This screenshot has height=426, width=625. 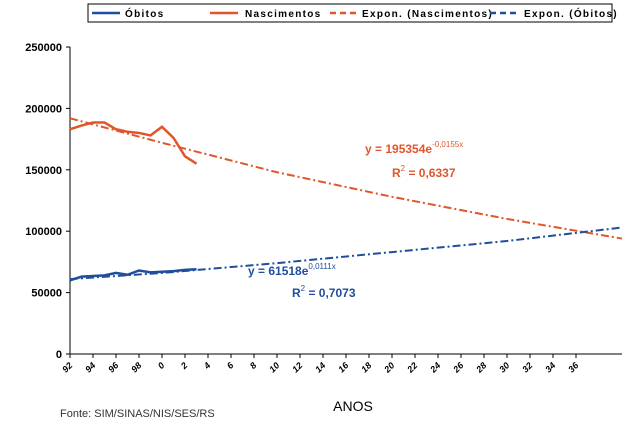 What do you see at coordinates (43, 171) in the screenshot?
I see `y-tick-label: 150000` at bounding box center [43, 171].